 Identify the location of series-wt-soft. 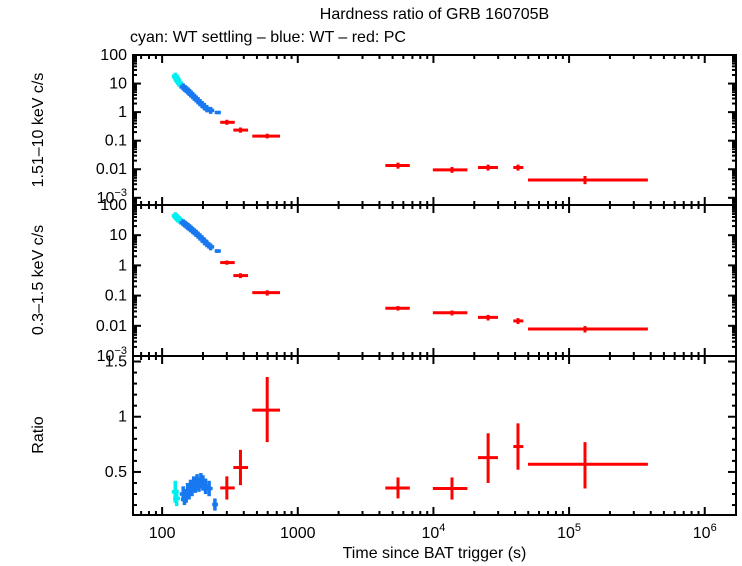
(200, 236).